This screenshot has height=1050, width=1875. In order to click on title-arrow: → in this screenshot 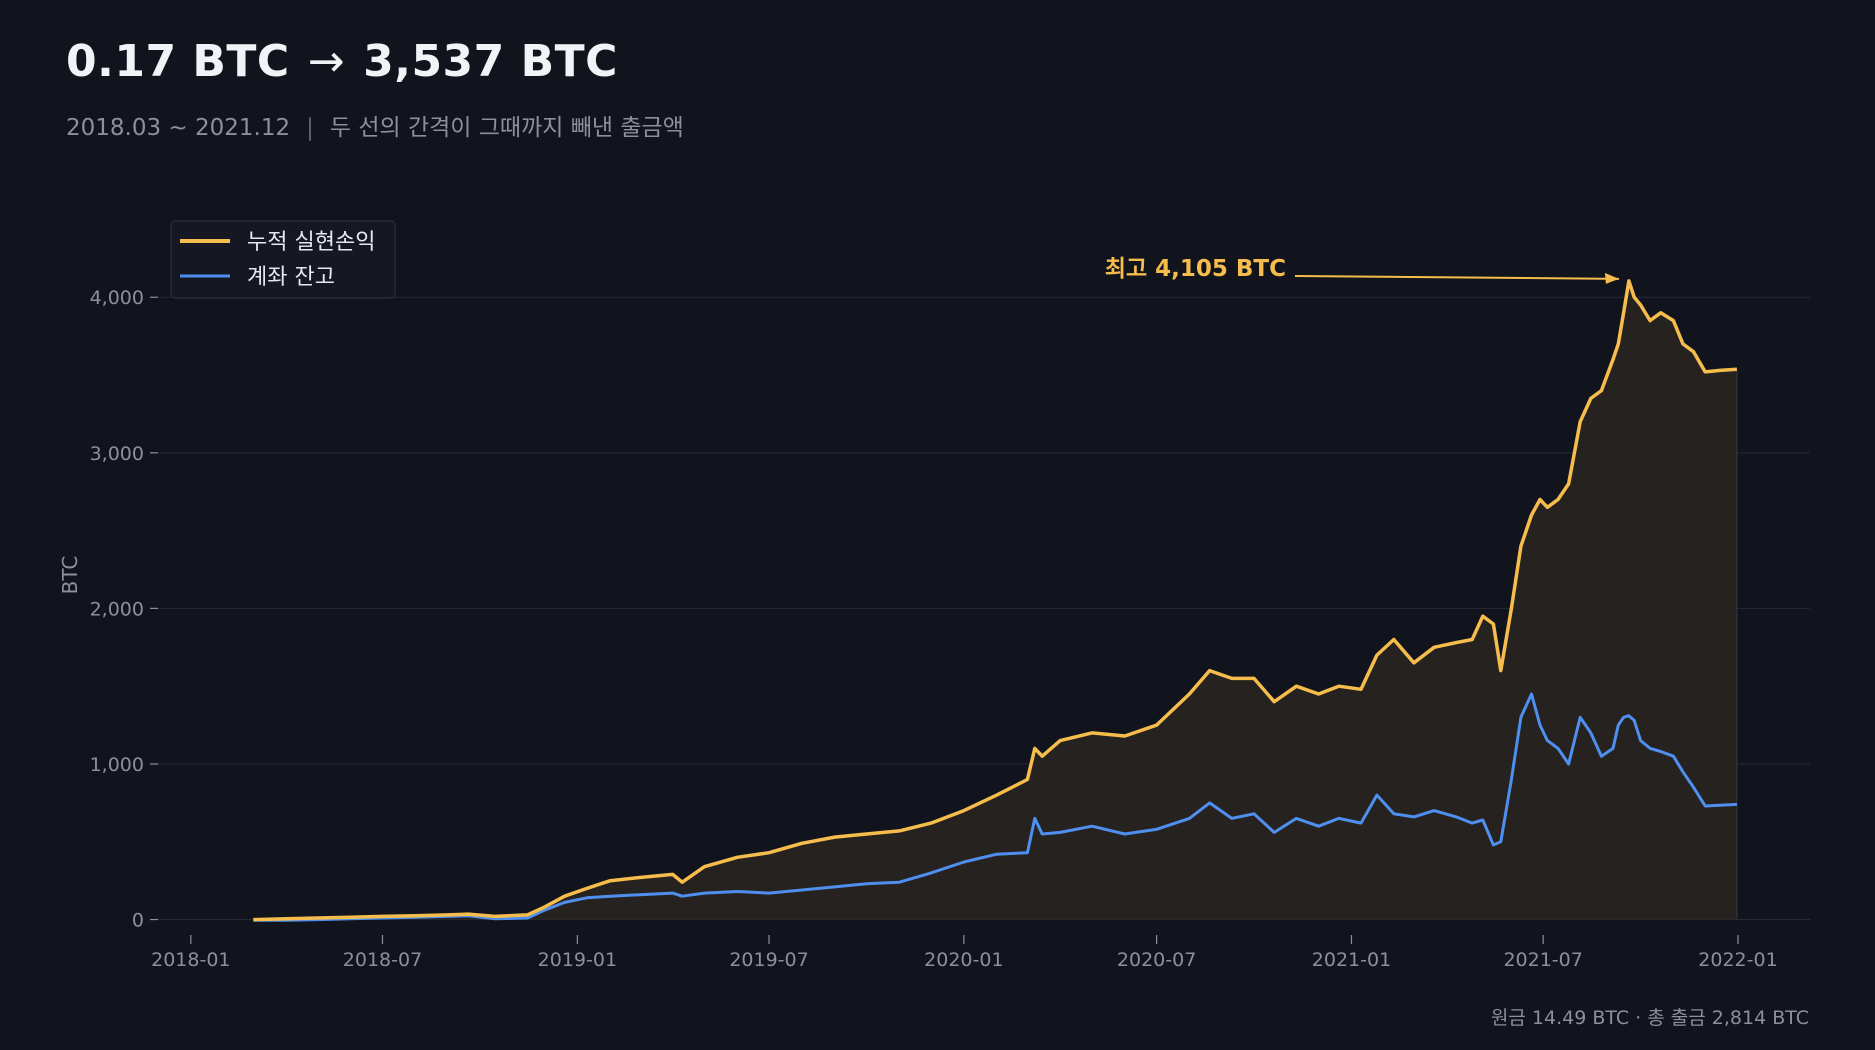, I will do `click(326, 61)`.